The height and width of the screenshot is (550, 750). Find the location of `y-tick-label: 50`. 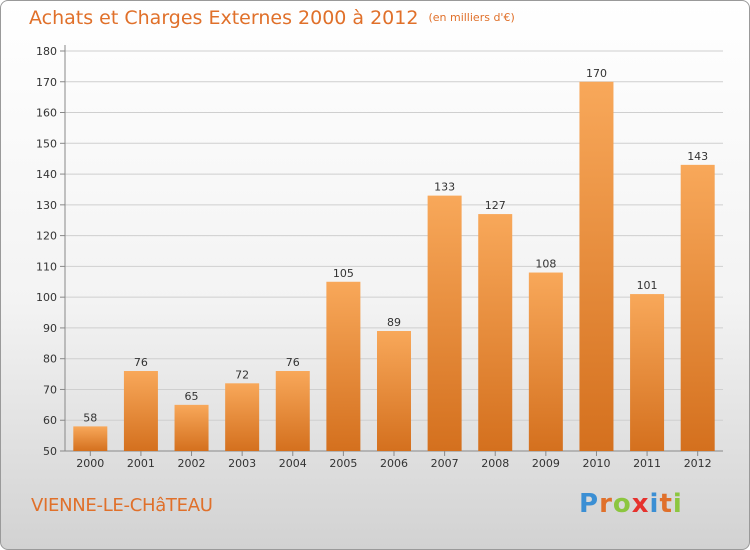

y-tick-label: 50 is located at coordinates (50, 451).